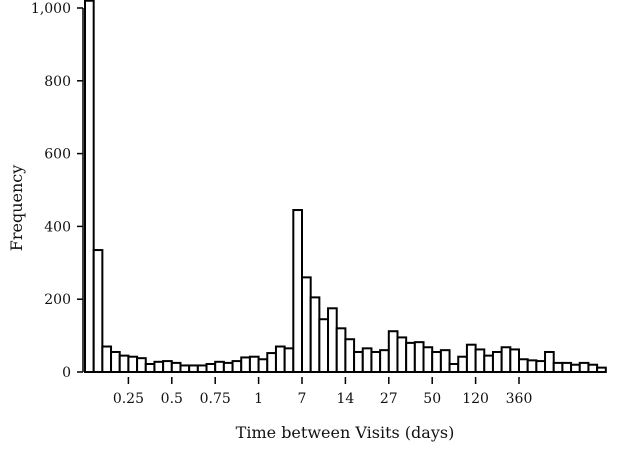  I want to click on y-tick-label: 0, so click(66, 373).